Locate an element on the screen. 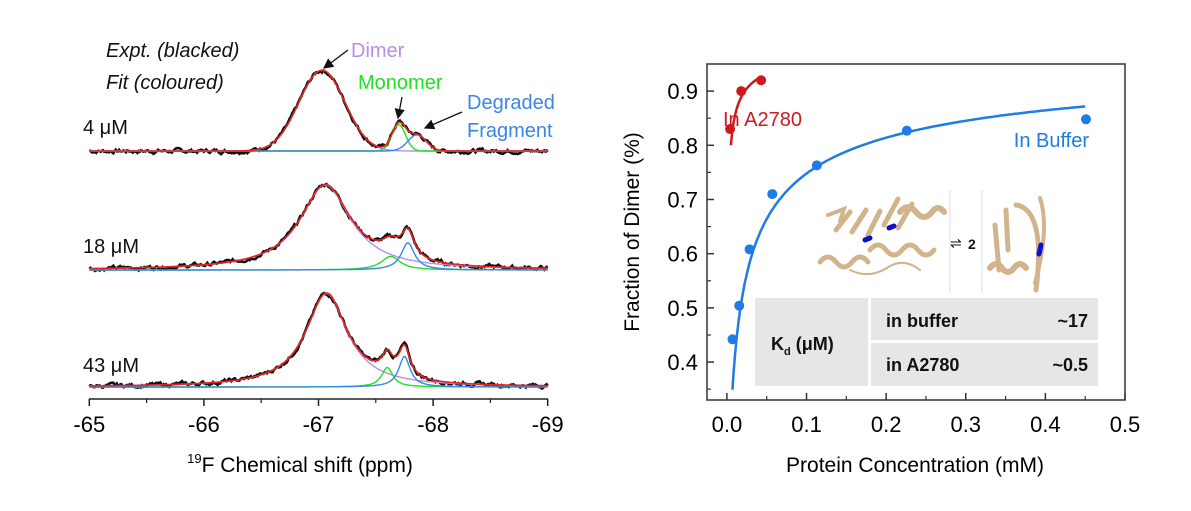 This screenshot has height=511, width=1191. concentration-label: 4 μM is located at coordinates (105, 128).